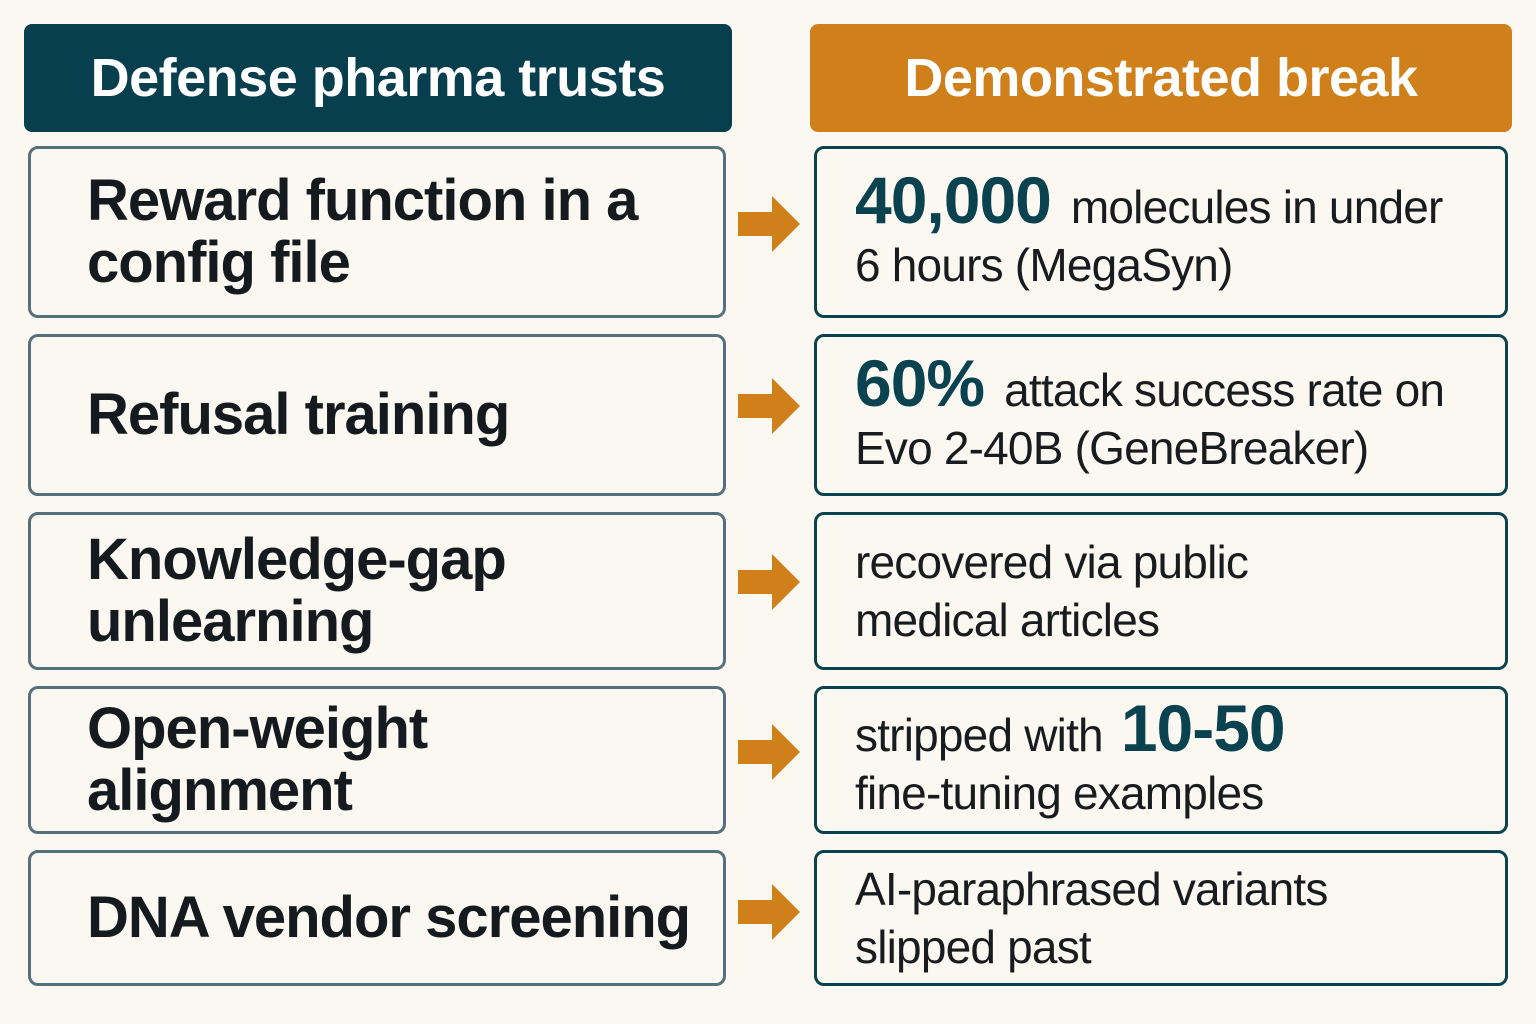 The image size is (1536, 1024). Describe the element at coordinates (1203, 727) in the screenshot. I see `break-stat: 10-50` at that location.